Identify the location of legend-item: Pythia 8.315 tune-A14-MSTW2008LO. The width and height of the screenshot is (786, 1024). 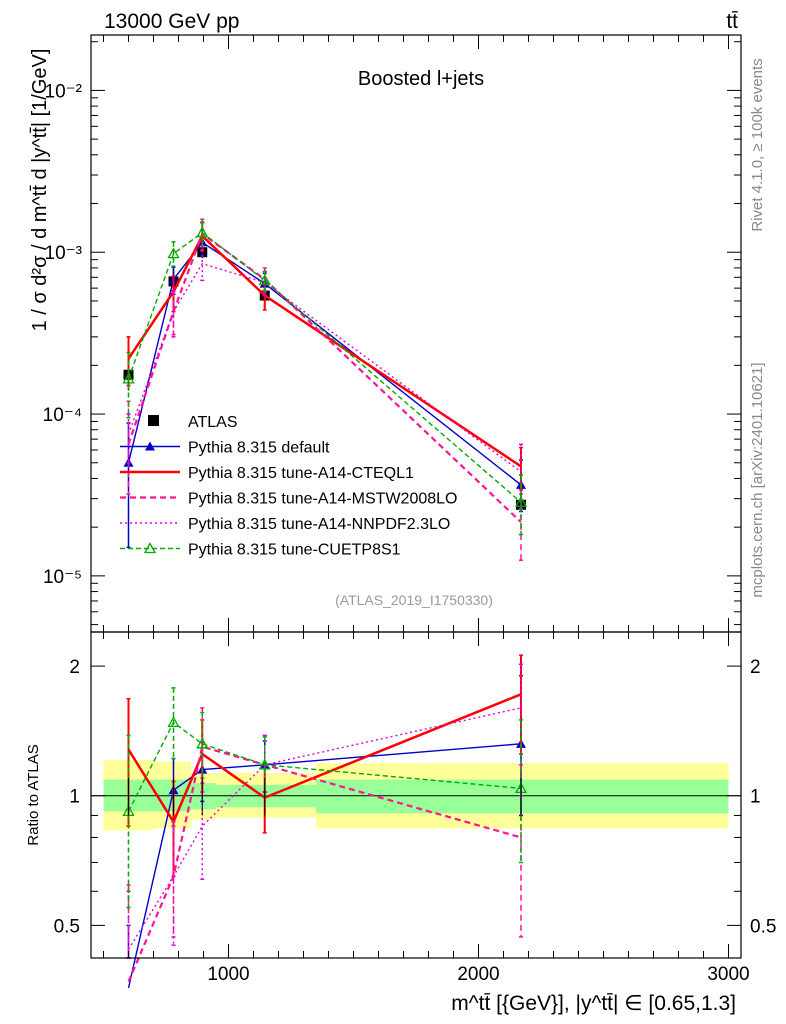
(288, 499).